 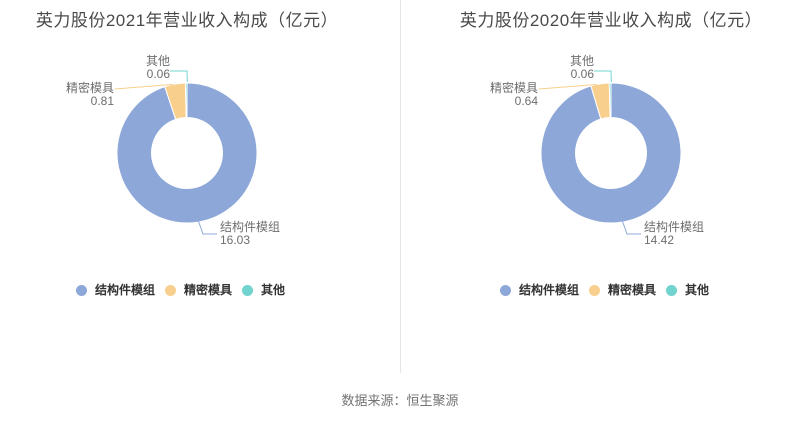 I want to click on slice-label-jingmi: 精密模具 0.81, so click(x=73, y=94).